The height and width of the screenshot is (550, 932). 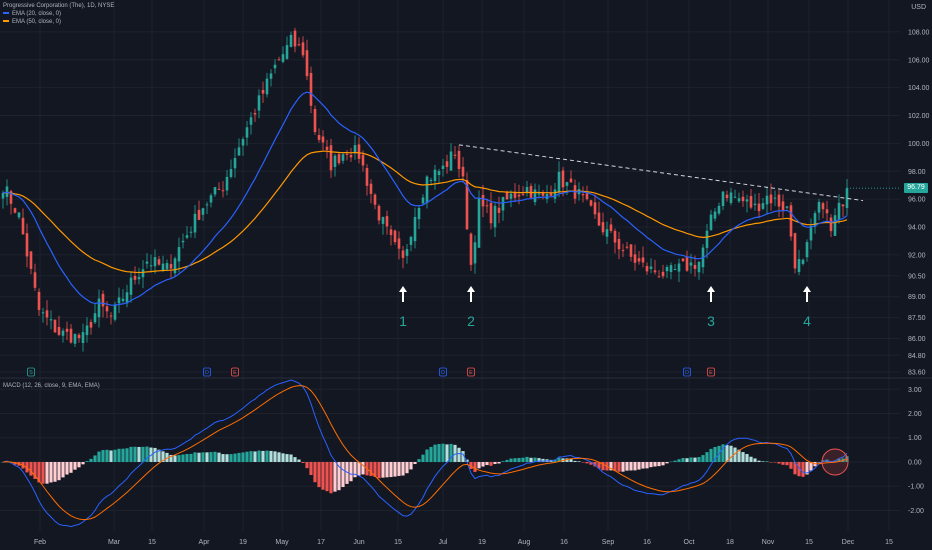 What do you see at coordinates (919, 60) in the screenshot?
I see `price-tick-label: 106.00` at bounding box center [919, 60].